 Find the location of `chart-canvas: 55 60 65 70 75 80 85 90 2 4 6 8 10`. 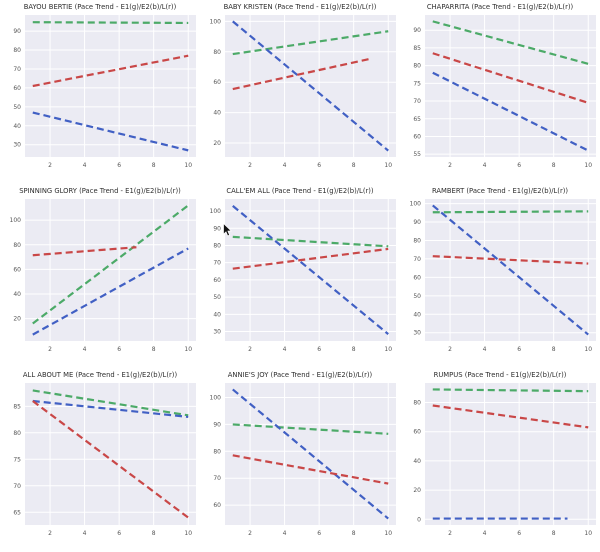

chart-canvas: 55 60 65 70 75 80 85 90 2 4 6 8 10 is located at coordinates (504, 92).